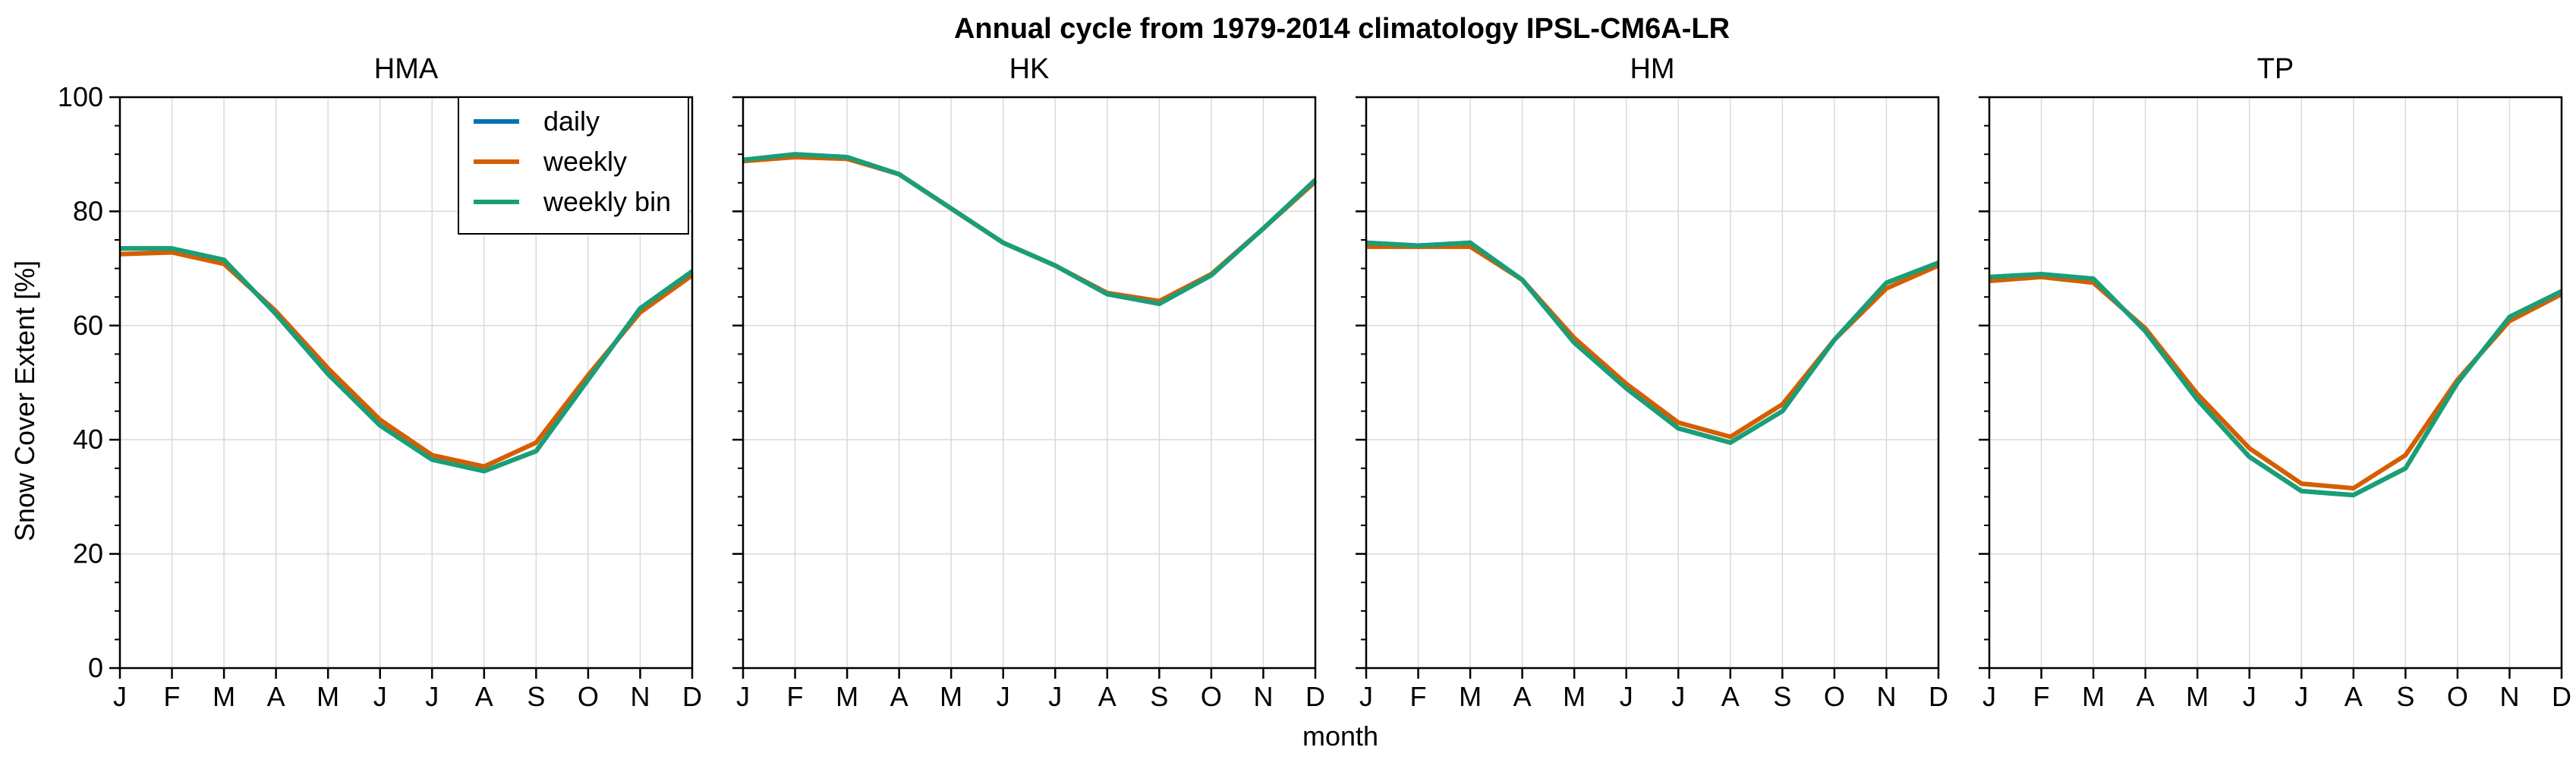  I want to click on series-line-weekly-bin-hm, so click(1652, 342).